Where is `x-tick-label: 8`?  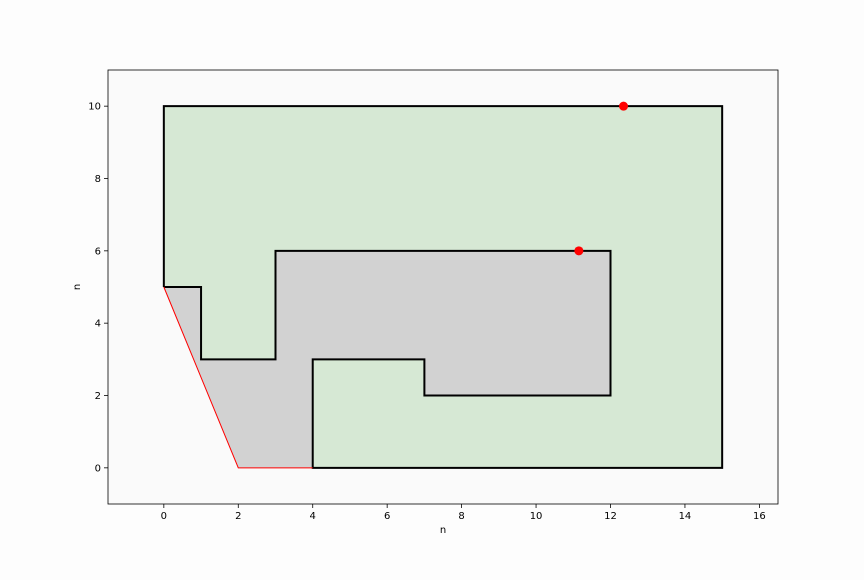
x-tick-label: 8 is located at coordinates (461, 516).